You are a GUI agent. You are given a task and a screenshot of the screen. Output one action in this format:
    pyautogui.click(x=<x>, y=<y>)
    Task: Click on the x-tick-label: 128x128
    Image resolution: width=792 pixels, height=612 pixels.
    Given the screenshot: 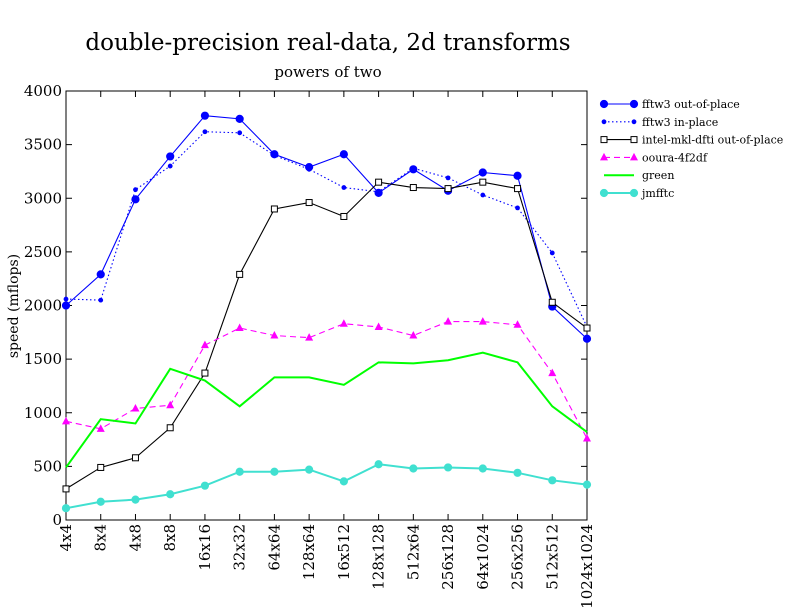 What is the action you would take?
    pyautogui.click(x=379, y=557)
    